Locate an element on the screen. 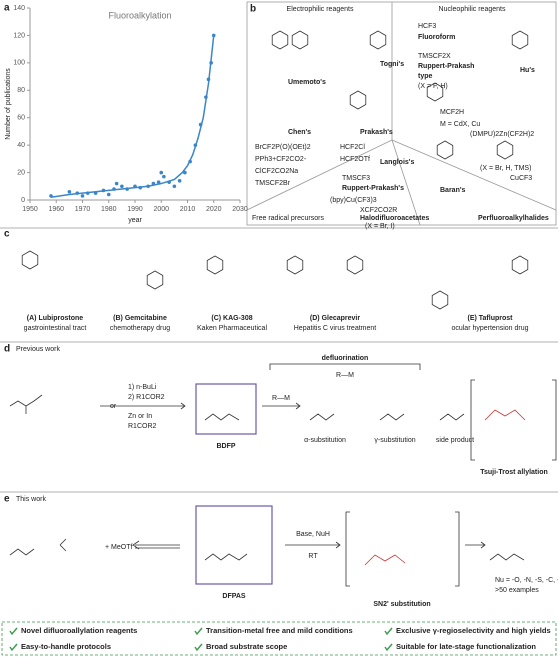  y-axis-label: Number of publications is located at coordinates (8, 104).